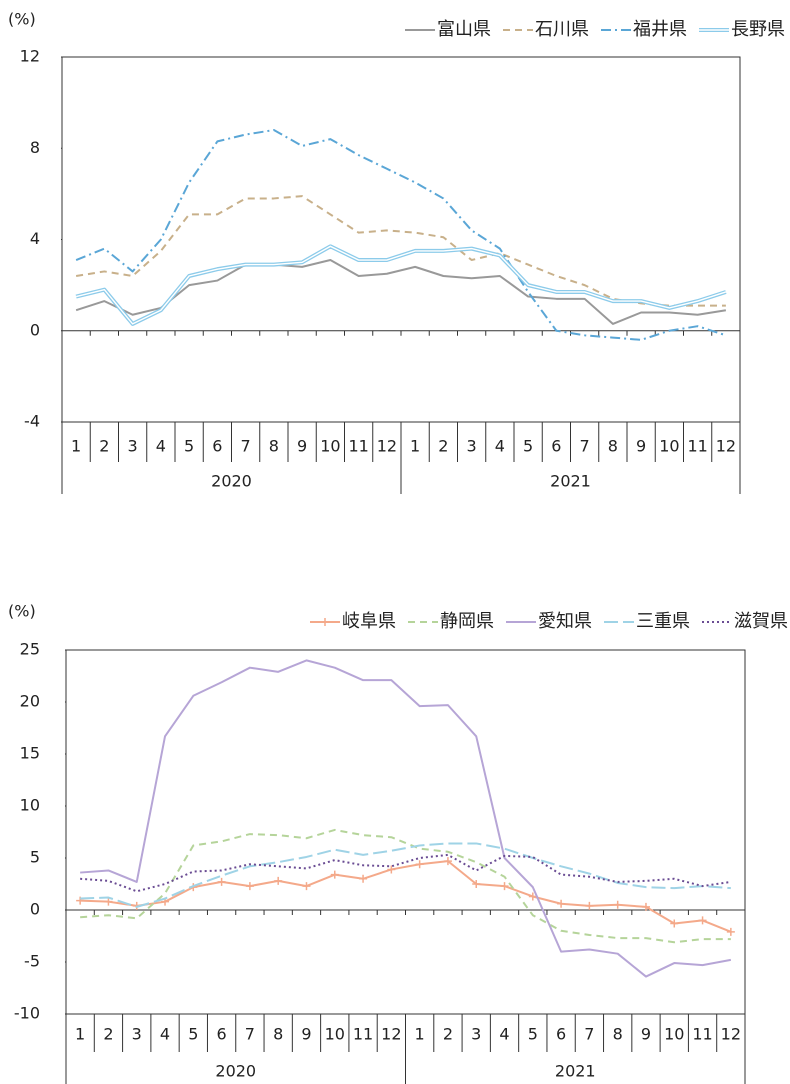 This screenshot has width=790, height=1084. Describe the element at coordinates (565, 621) in the screenshot. I see `legend-label: 愛知県` at that location.